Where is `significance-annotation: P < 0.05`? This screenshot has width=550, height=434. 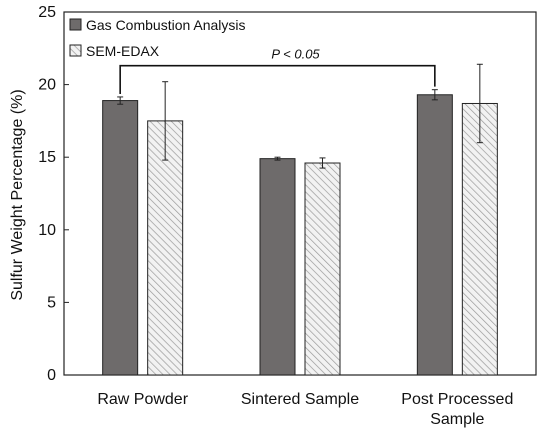
significance-annotation: P < 0.05 is located at coordinates (277, 70).